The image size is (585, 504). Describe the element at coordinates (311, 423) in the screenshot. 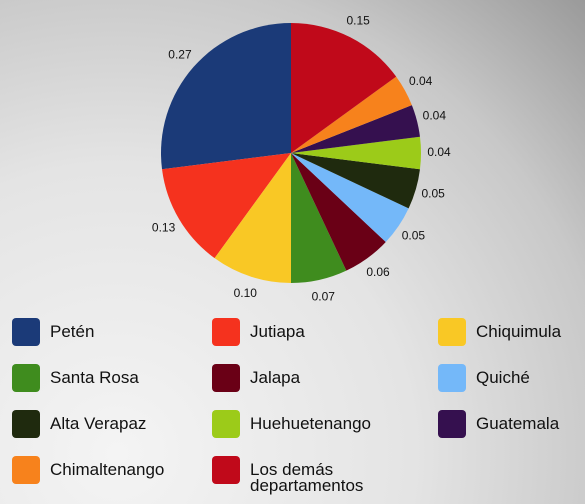

I see `legend-label: Huehuetenango` at that location.